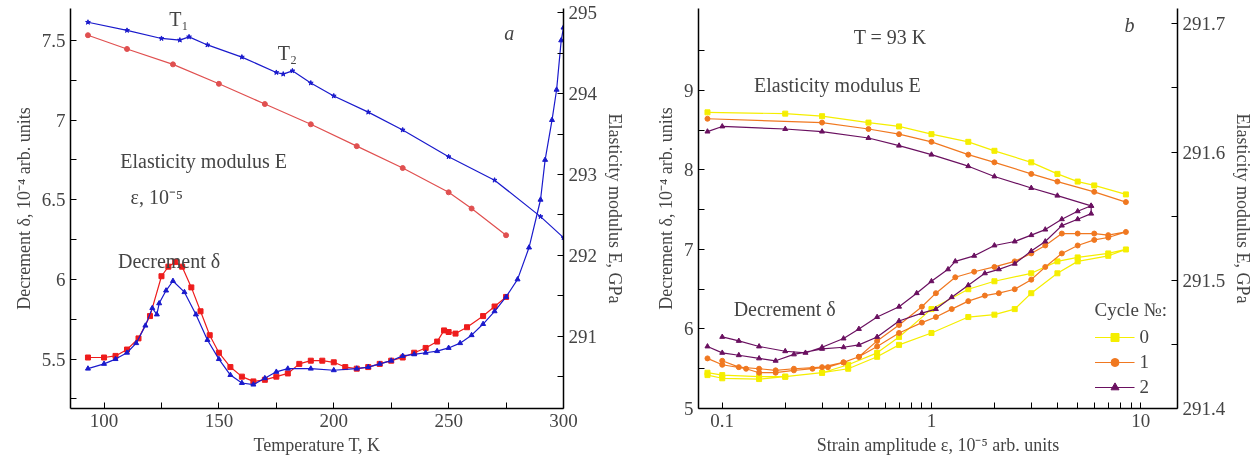  What do you see at coordinates (219, 420) in the screenshot?
I see `x-tick-label: 150` at bounding box center [219, 420].